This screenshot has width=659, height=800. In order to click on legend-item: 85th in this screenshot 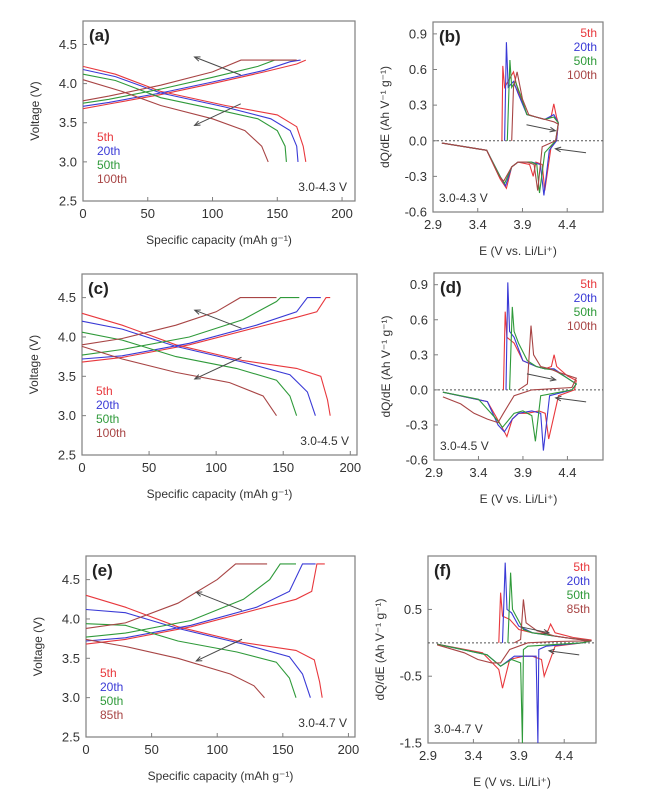, I will do `click(578, 609)`.